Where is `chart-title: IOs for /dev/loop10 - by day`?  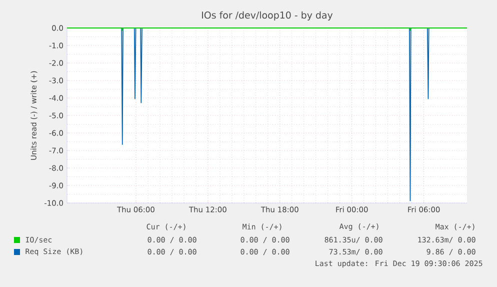 chart-title: IOs for /dev/loop10 - by day is located at coordinates (267, 15).